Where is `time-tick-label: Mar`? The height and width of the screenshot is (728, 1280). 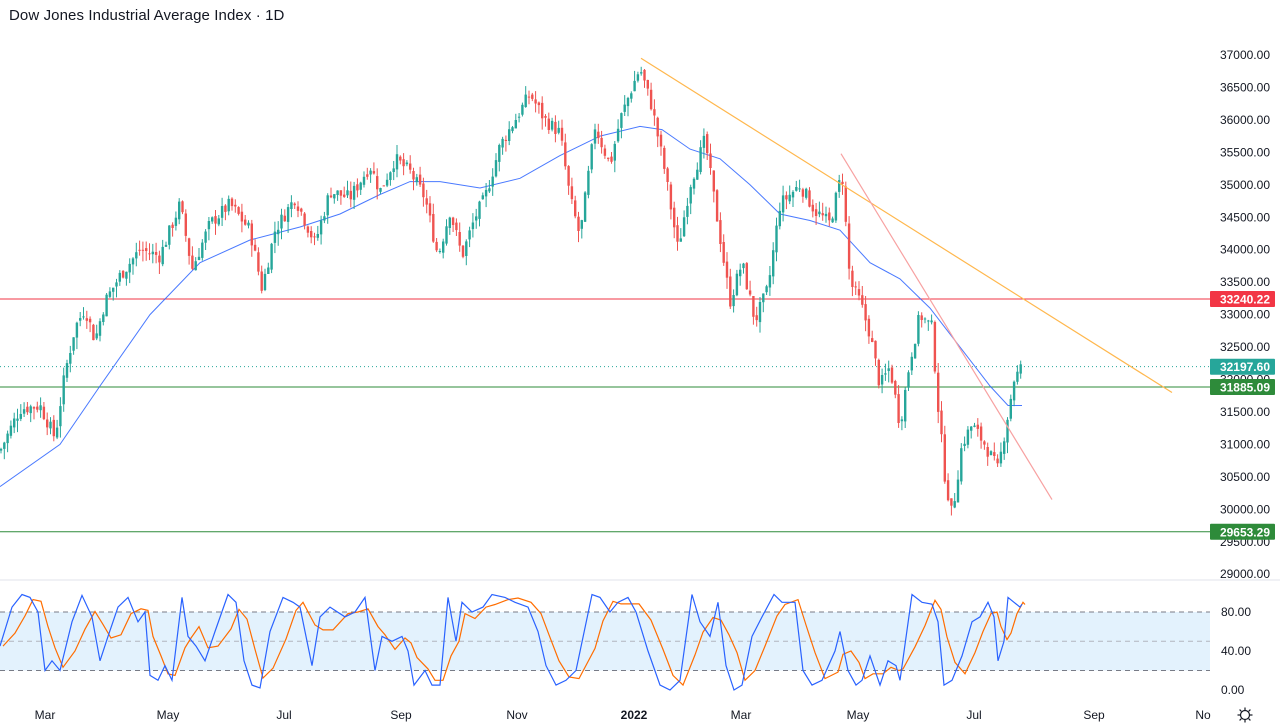 time-tick-label: Mar is located at coordinates (45, 715).